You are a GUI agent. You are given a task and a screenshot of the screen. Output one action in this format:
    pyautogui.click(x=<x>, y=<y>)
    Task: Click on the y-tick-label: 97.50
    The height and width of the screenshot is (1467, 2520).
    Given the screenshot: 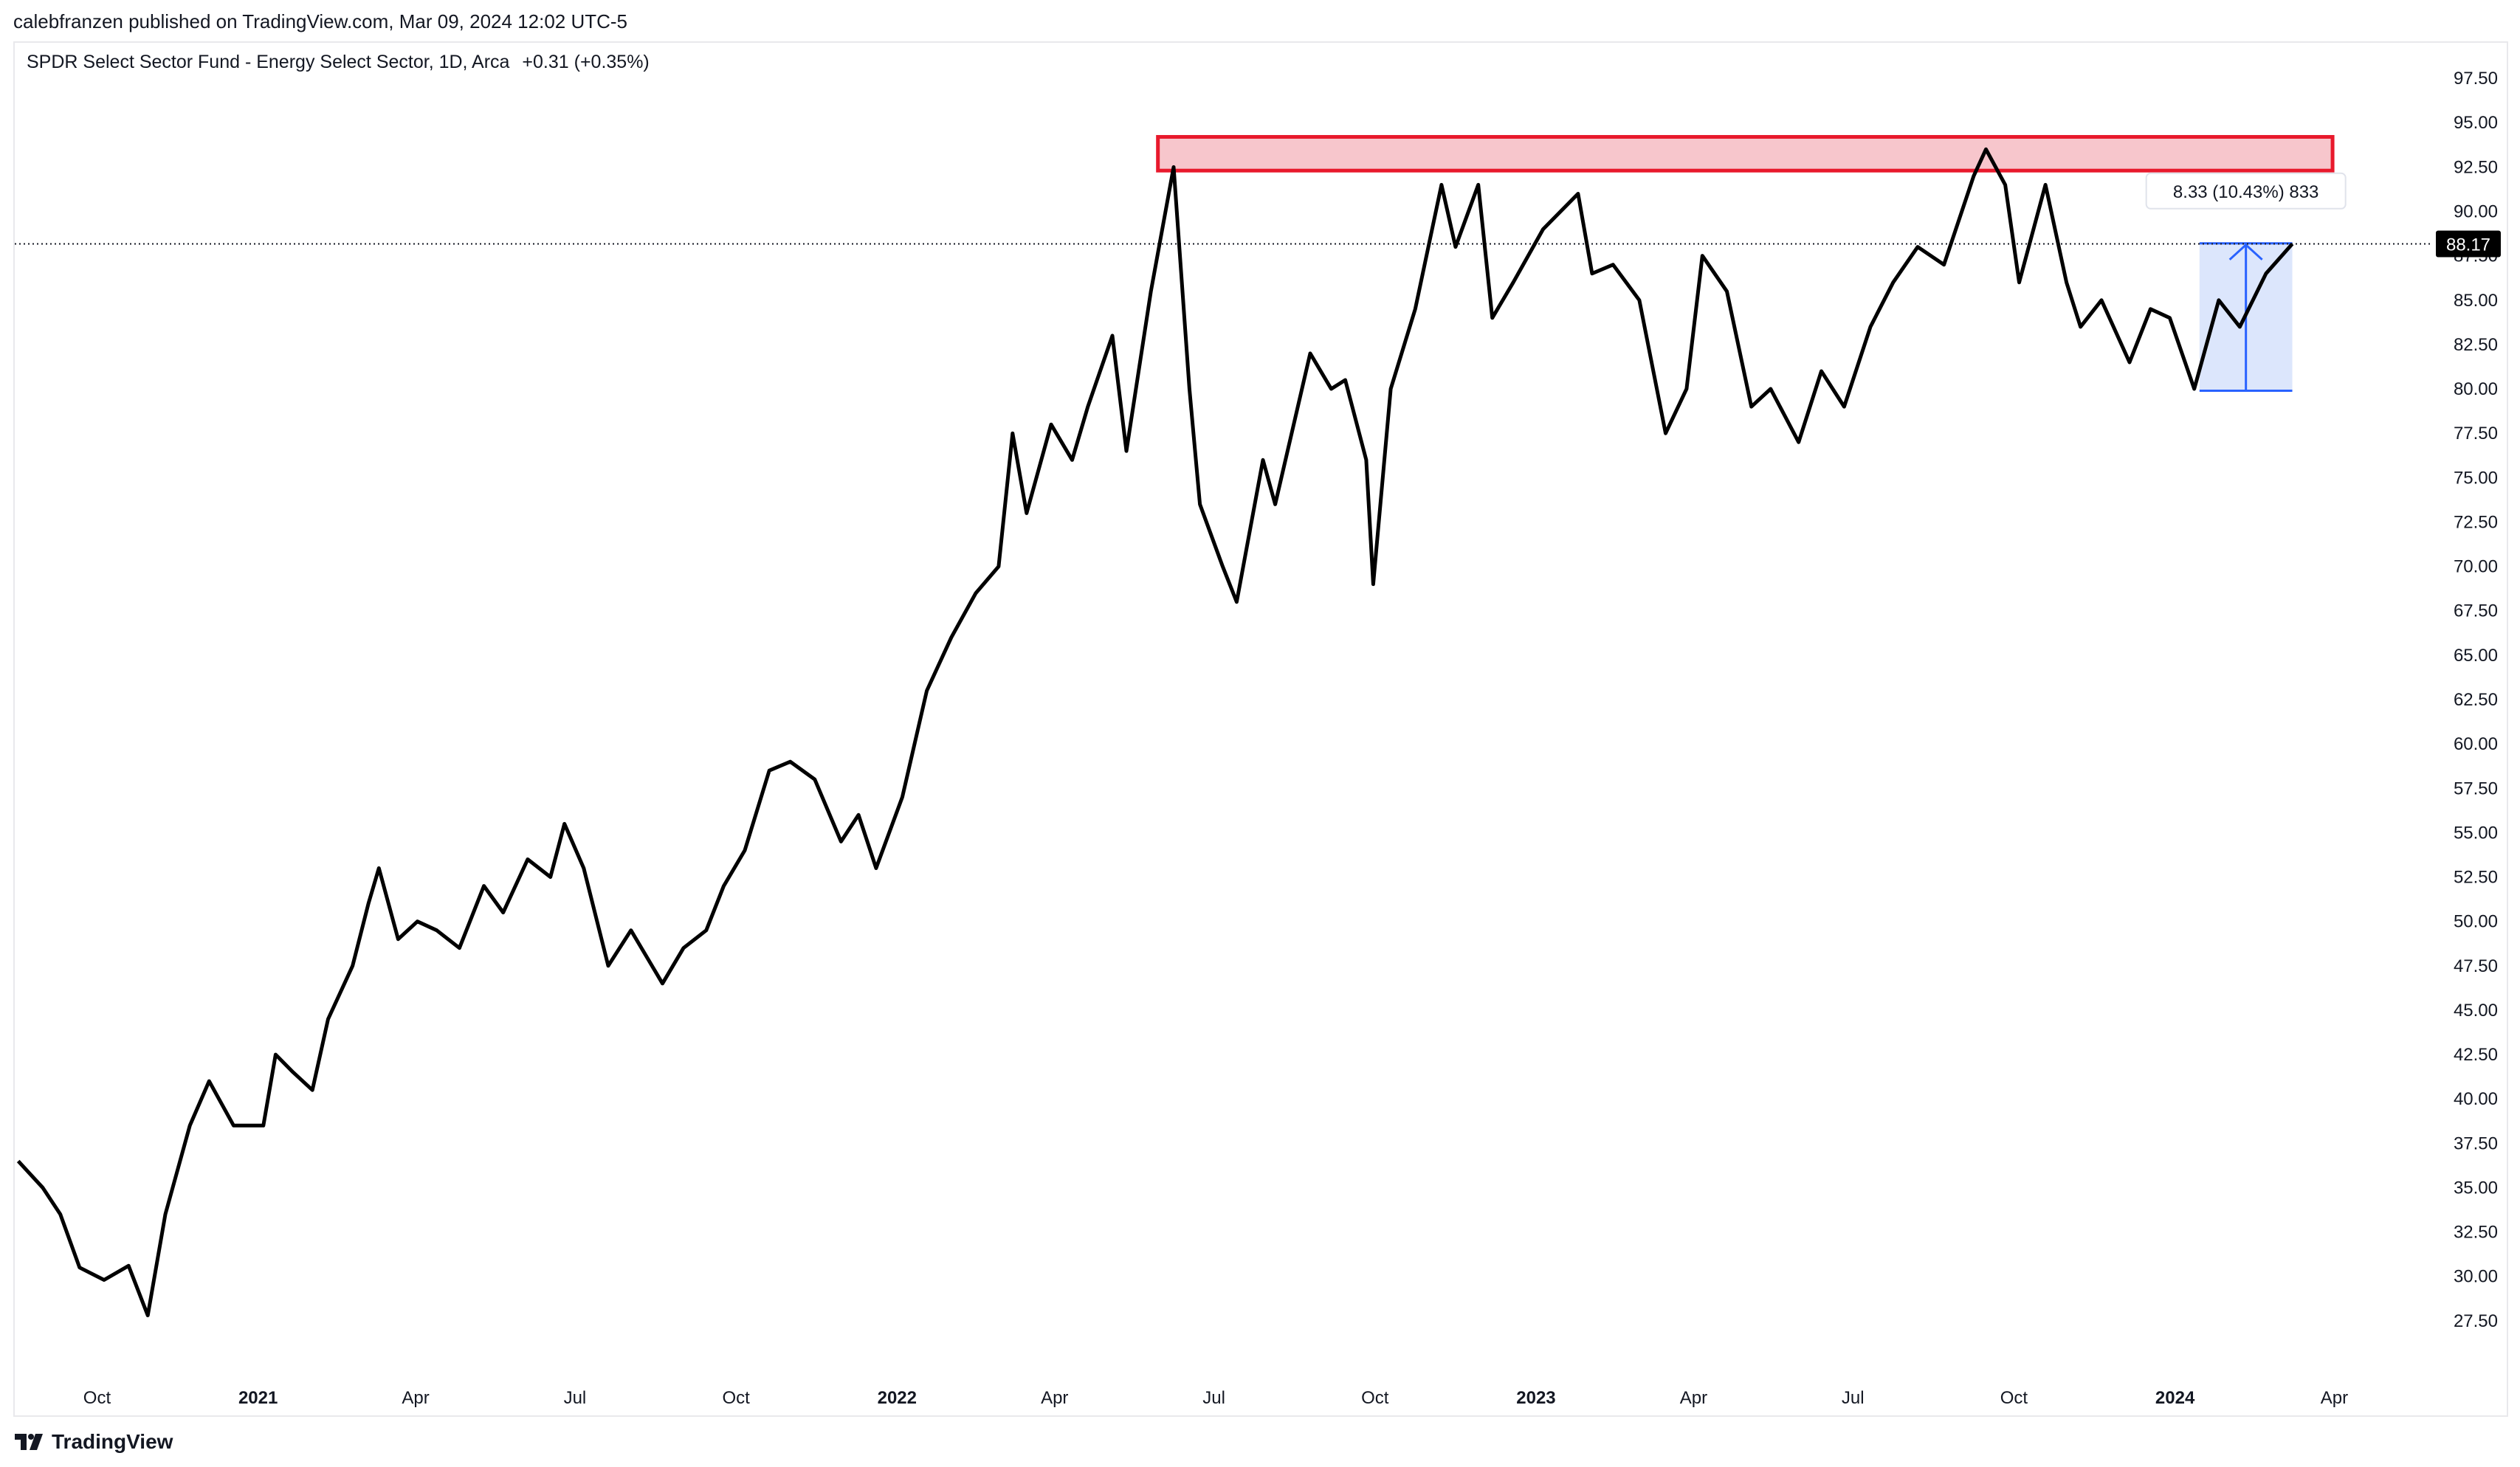 What is the action you would take?
    pyautogui.click(x=2476, y=79)
    